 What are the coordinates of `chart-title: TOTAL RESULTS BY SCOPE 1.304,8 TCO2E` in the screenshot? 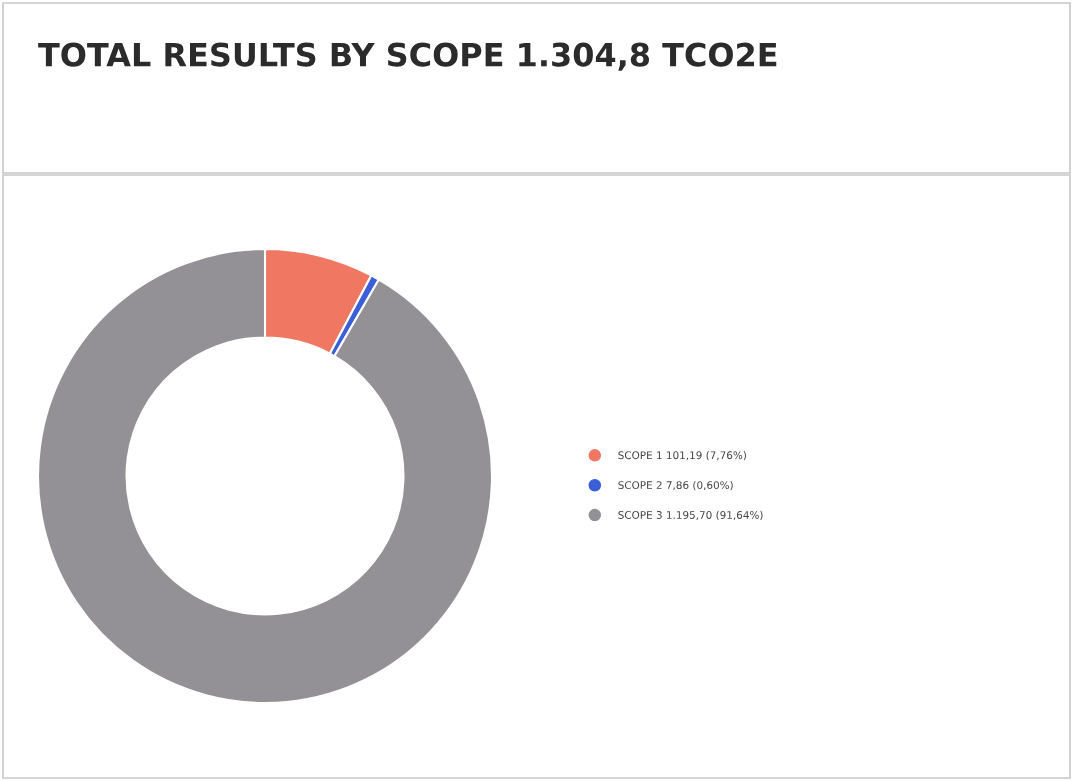 It's located at (407, 56).